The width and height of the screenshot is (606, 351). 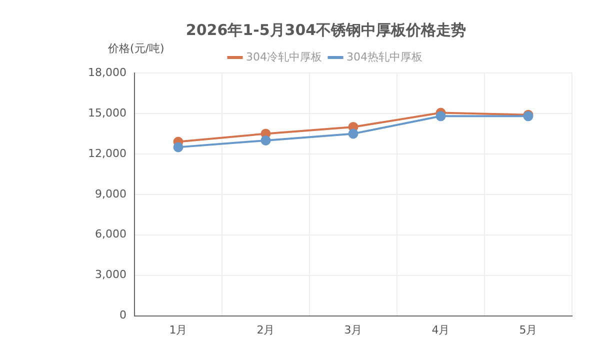 What do you see at coordinates (107, 153) in the screenshot?
I see `y-tick-label: 12,000` at bounding box center [107, 153].